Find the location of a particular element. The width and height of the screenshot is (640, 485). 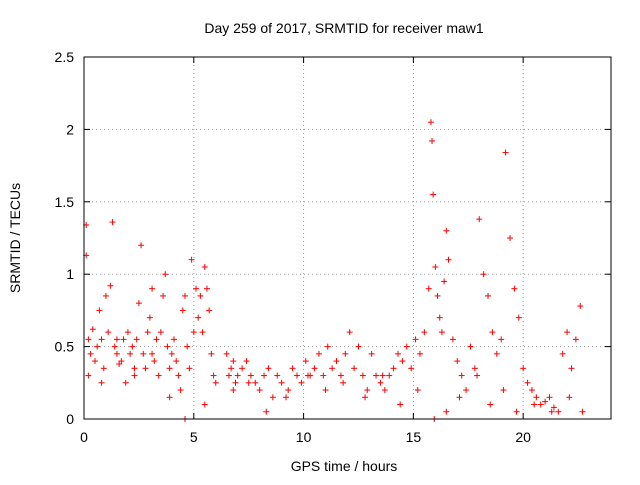

y-tick-label: 2.5 is located at coordinates (65, 57).